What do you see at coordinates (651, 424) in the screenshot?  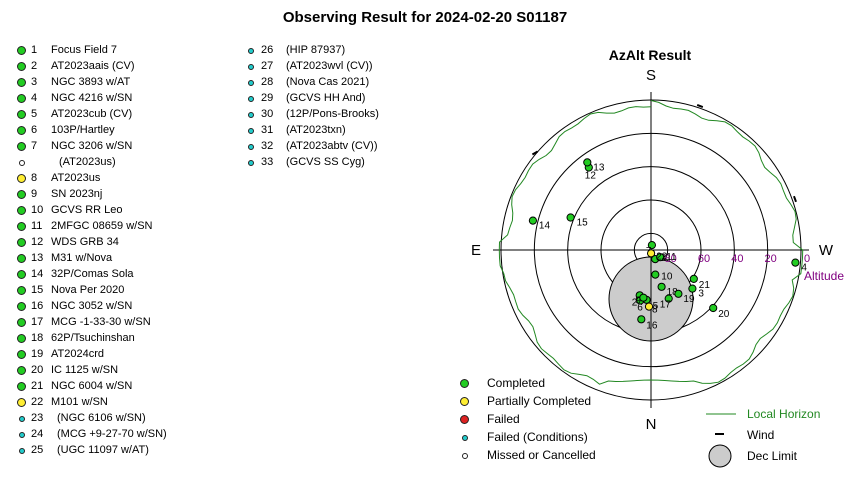 I see `compass-label-bottom: N` at bounding box center [651, 424].